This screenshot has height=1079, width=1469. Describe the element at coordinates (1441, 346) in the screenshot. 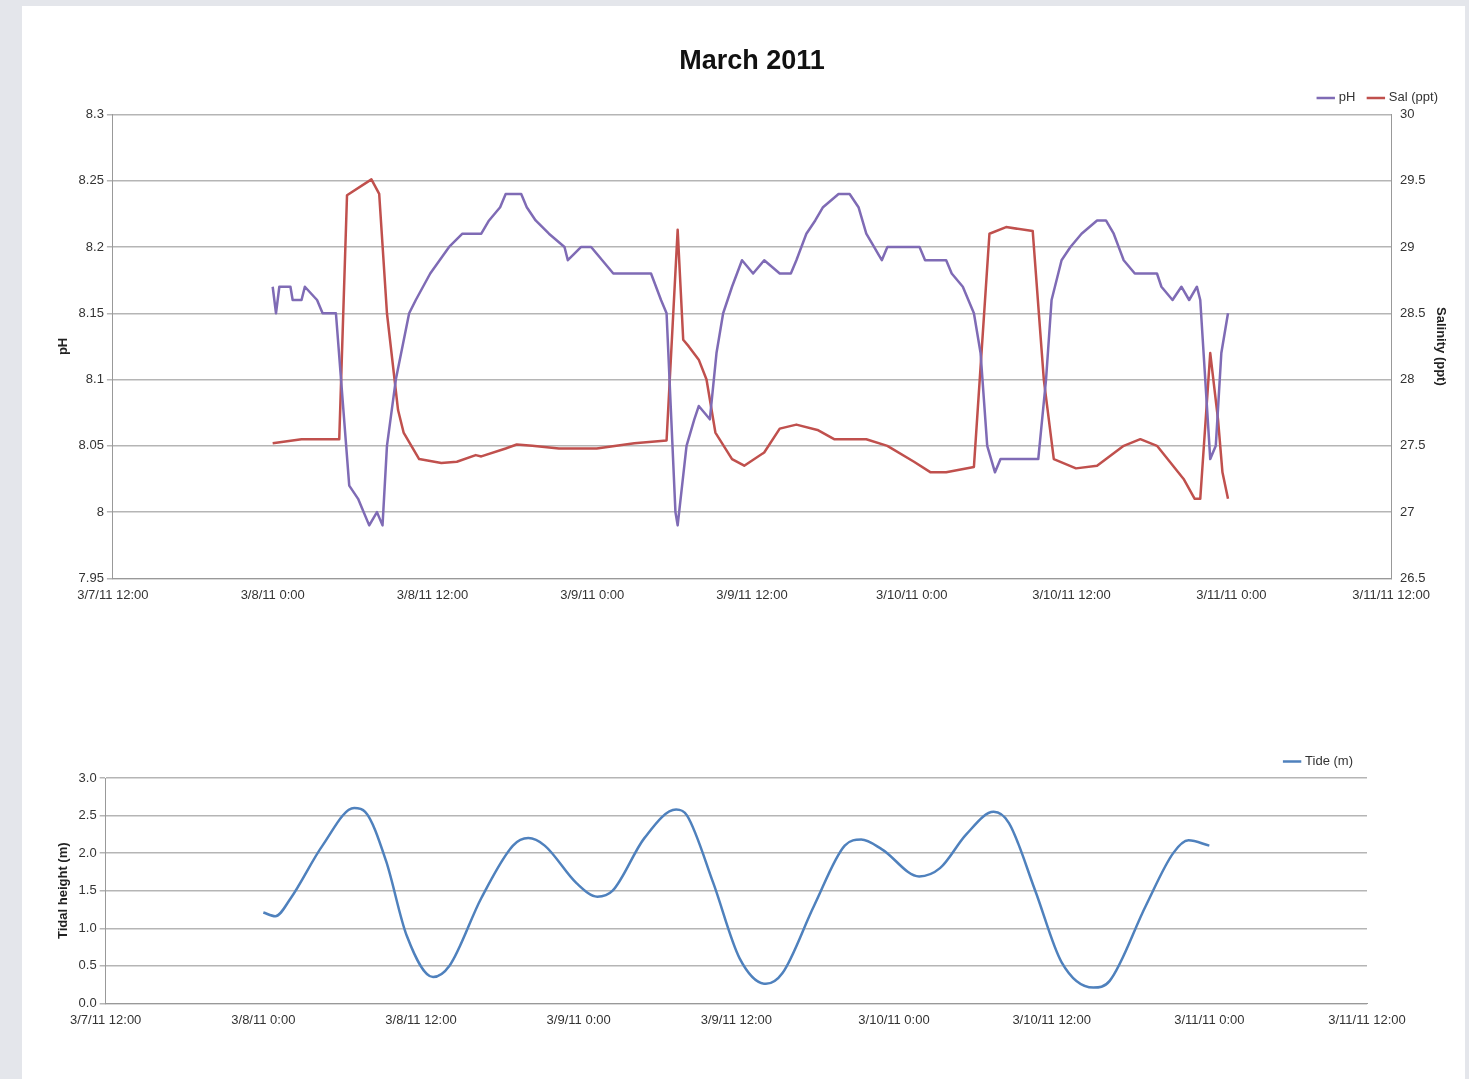

I see `y2-axis-title: Salinity (ppt)` at that location.